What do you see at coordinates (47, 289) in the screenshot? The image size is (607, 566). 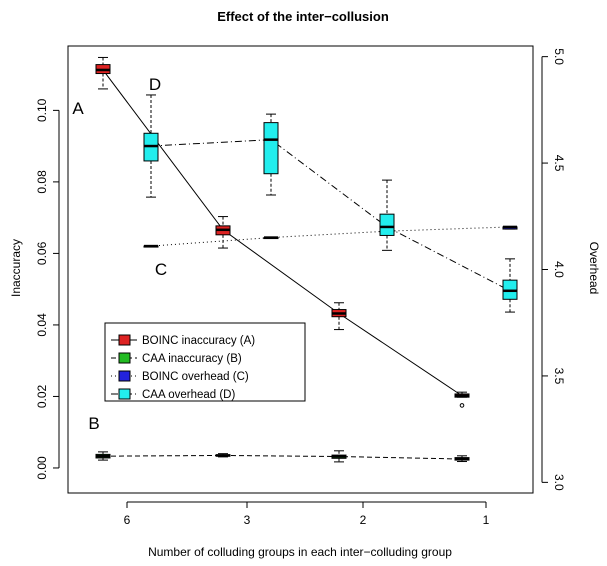 I see `left-axis: 0.00 0.02 0.04 0.06 0.08 0.10` at bounding box center [47, 289].